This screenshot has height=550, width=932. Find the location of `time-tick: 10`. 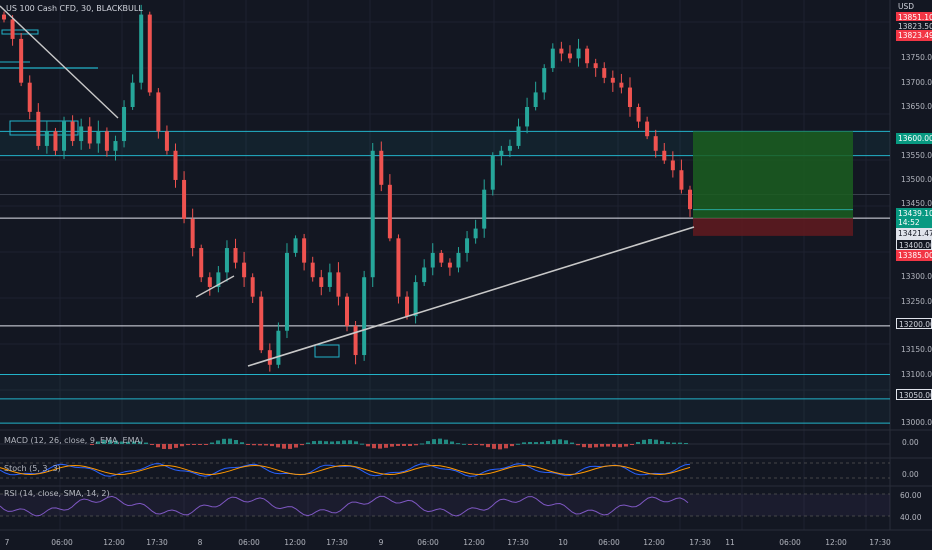

time-tick: 10 is located at coordinates (563, 542).